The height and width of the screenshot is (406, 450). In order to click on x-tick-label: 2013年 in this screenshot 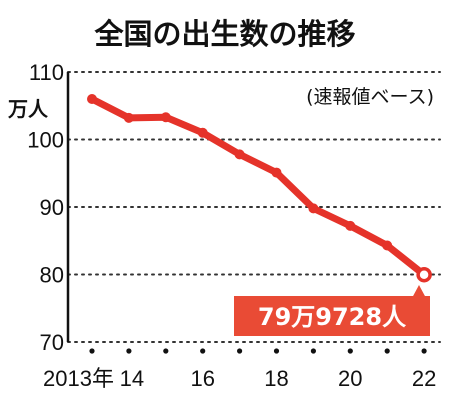, I will do `click(78, 378)`.